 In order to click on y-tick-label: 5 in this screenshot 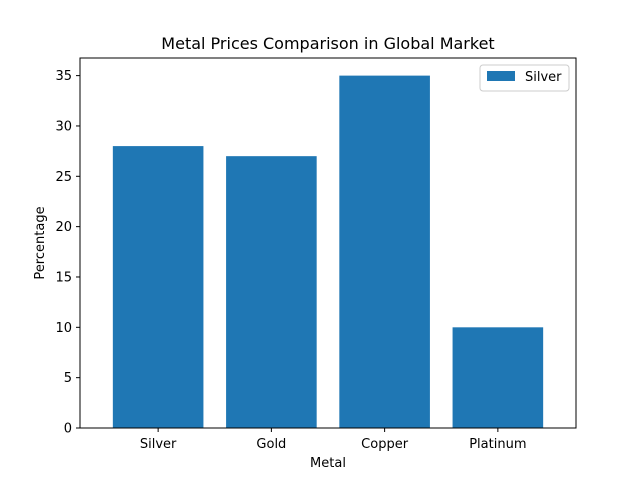, I will do `click(68, 378)`.